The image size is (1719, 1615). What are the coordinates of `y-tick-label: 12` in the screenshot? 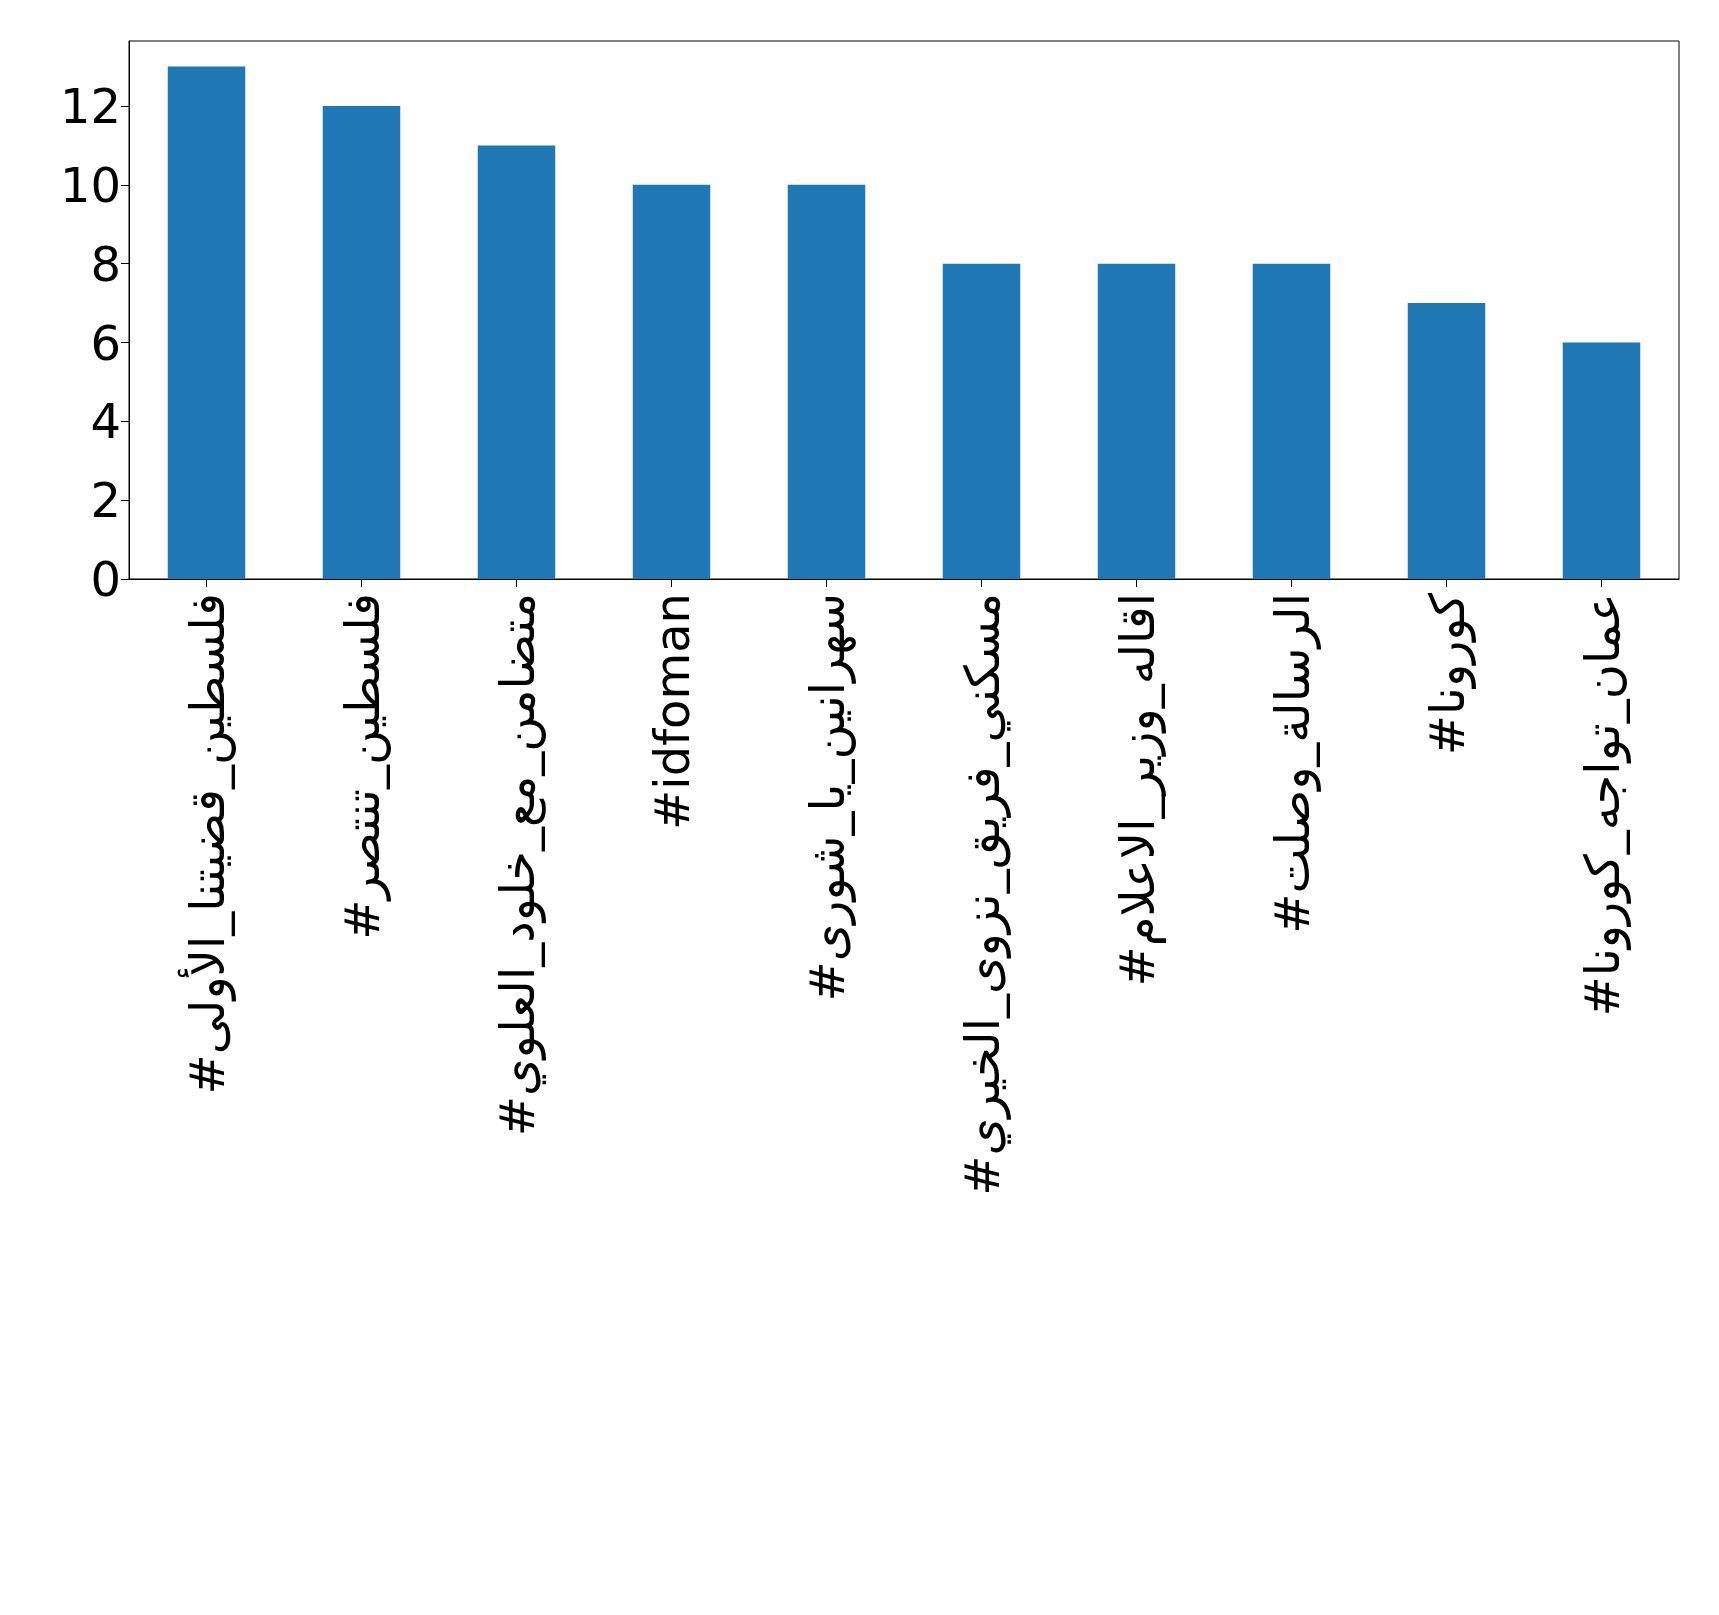 It's located at (90, 106).